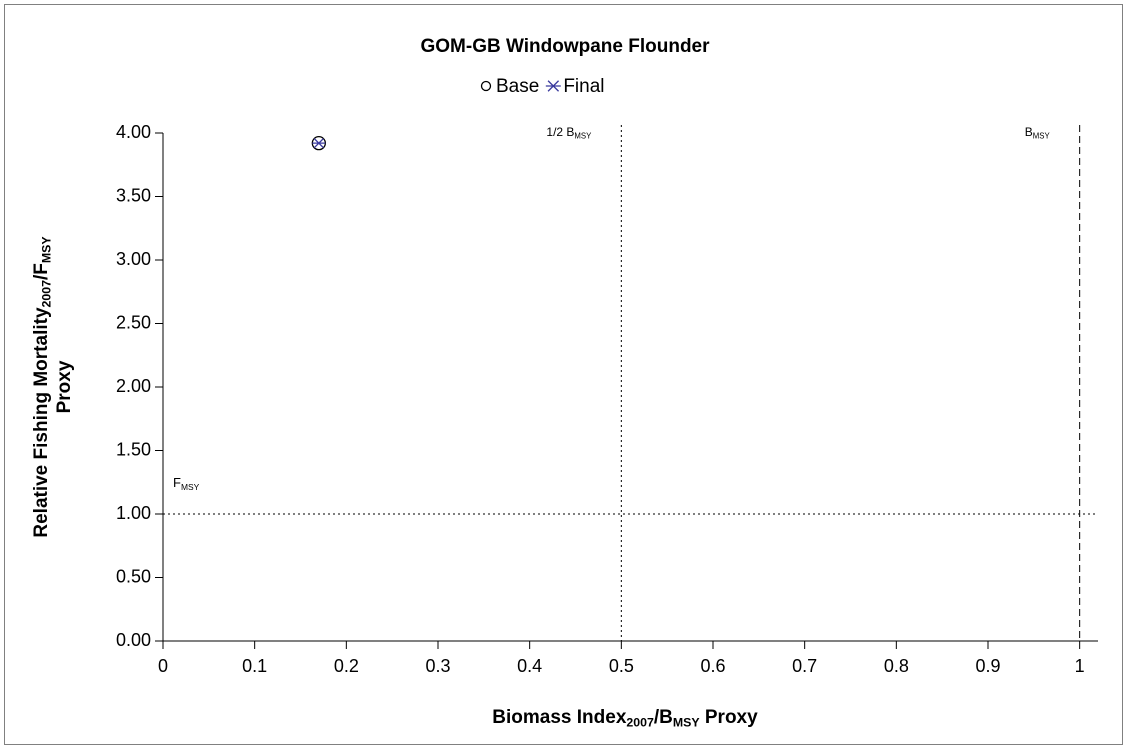  Describe the element at coordinates (583, 86) in the screenshot. I see `legend-label: Final` at that location.